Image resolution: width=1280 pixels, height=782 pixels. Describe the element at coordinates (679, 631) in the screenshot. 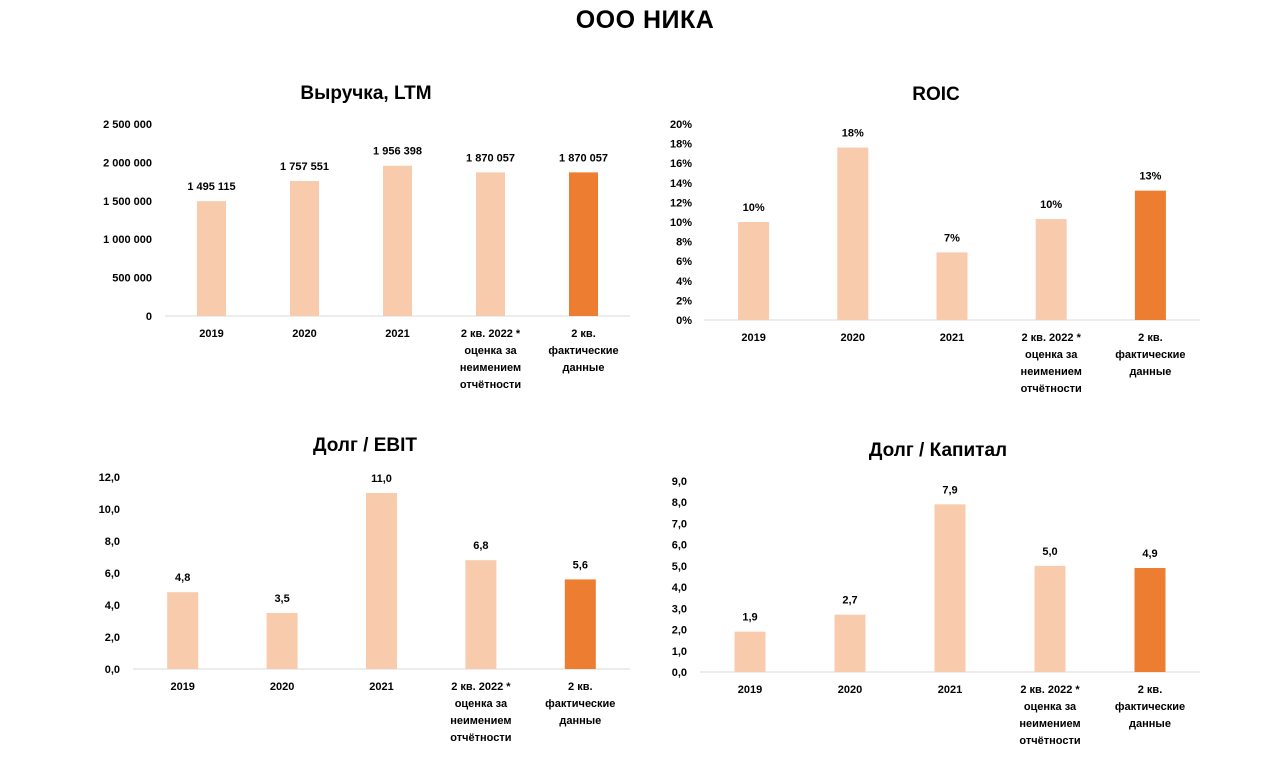

I see `debt-capital-y-tick-label: 2,0` at that location.